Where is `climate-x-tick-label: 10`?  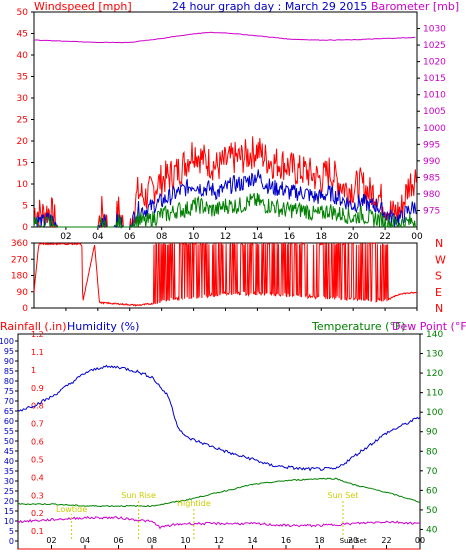
climate-x-tick-label: 10 is located at coordinates (185, 540).